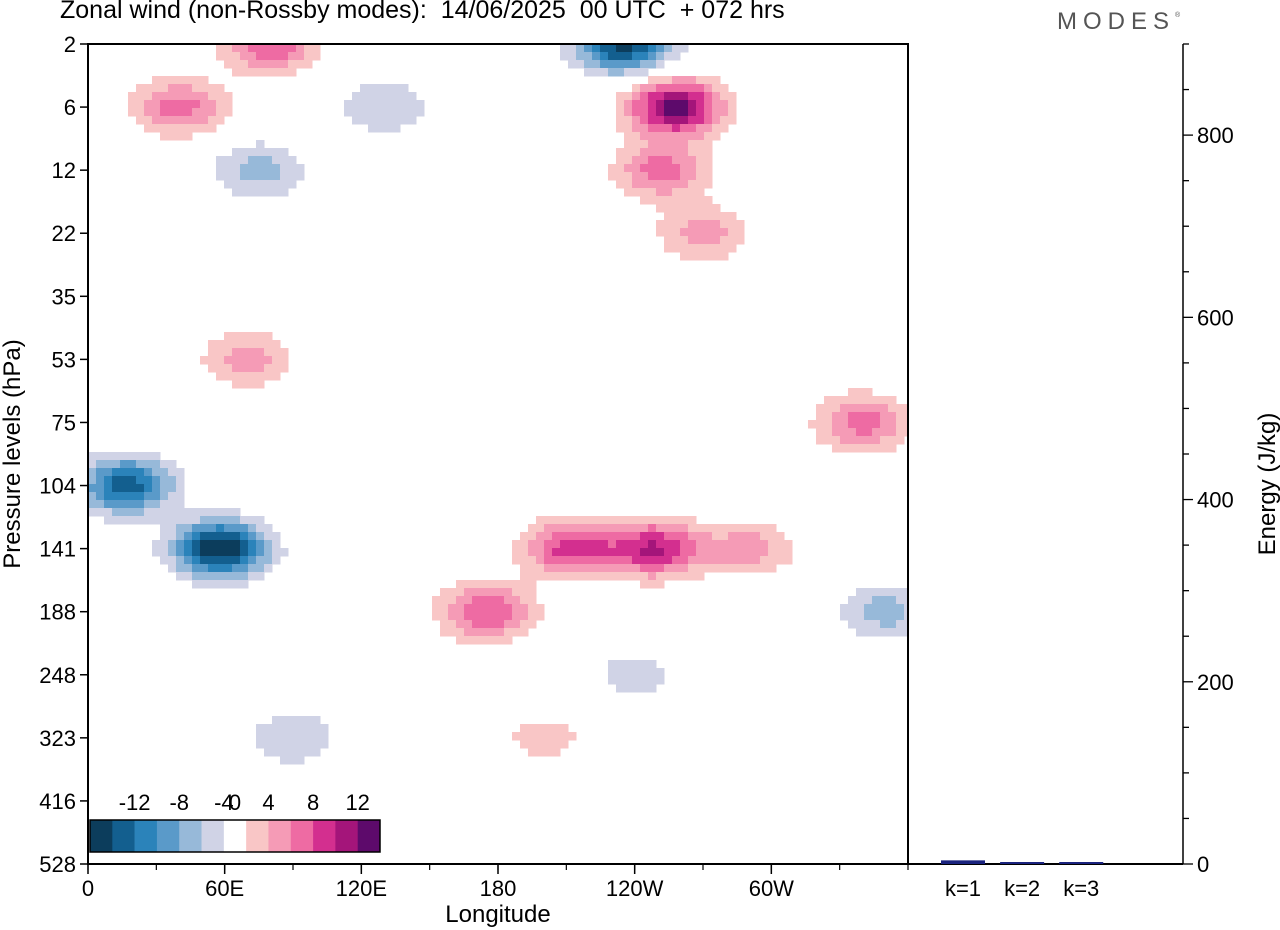 The height and width of the screenshot is (930, 1280). What do you see at coordinates (313, 802) in the screenshot?
I see `colorbar-label: 8` at bounding box center [313, 802].